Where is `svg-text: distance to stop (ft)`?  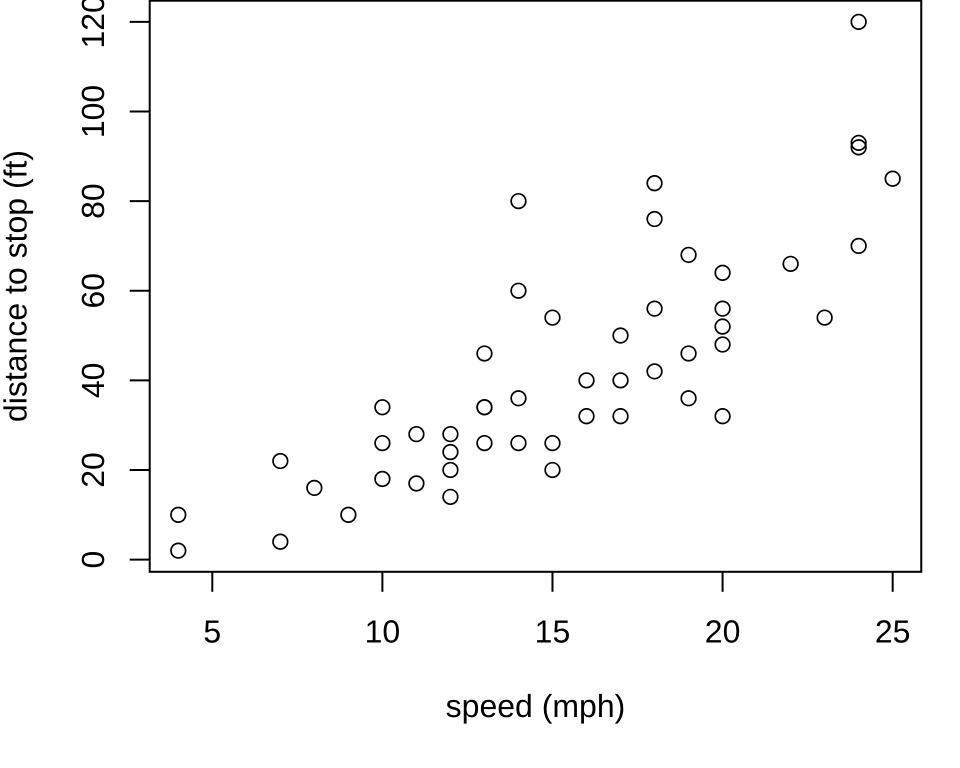 svg-text: distance to stop (ft) is located at coordinates (17, 286).